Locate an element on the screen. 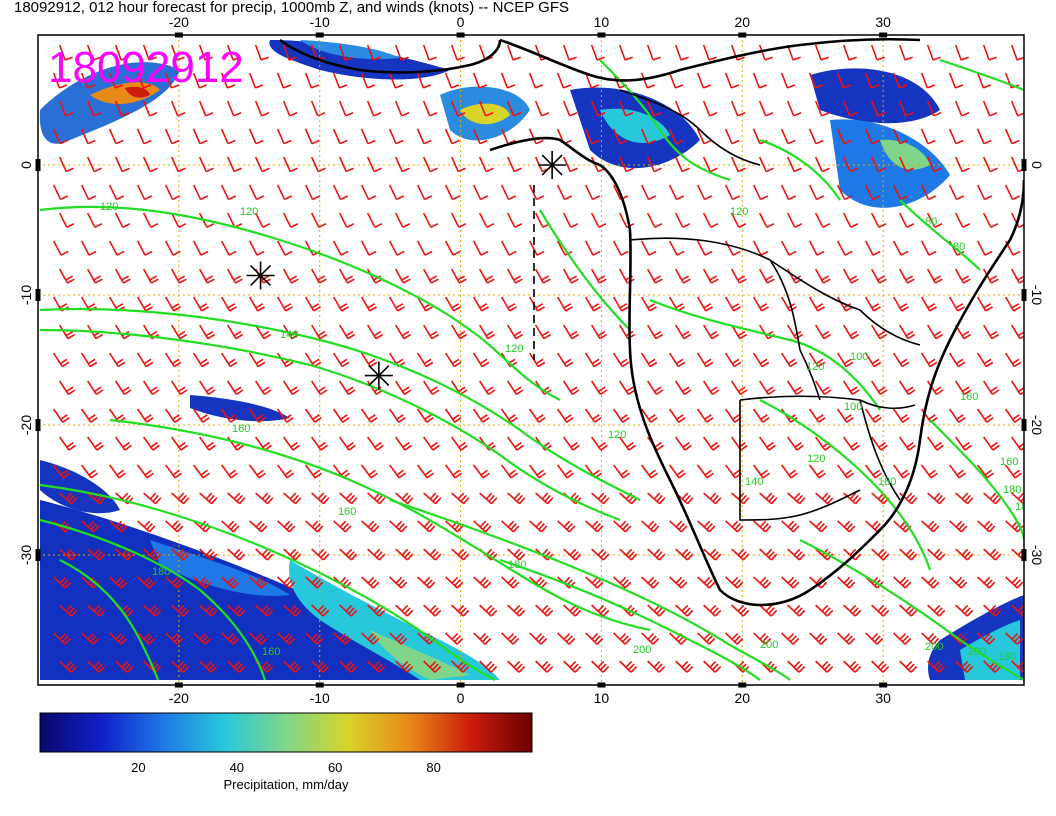 The width and height of the screenshot is (1056, 816). right-lat-ticks: 0 -10 -20 -30 is located at coordinates (1037, 363).